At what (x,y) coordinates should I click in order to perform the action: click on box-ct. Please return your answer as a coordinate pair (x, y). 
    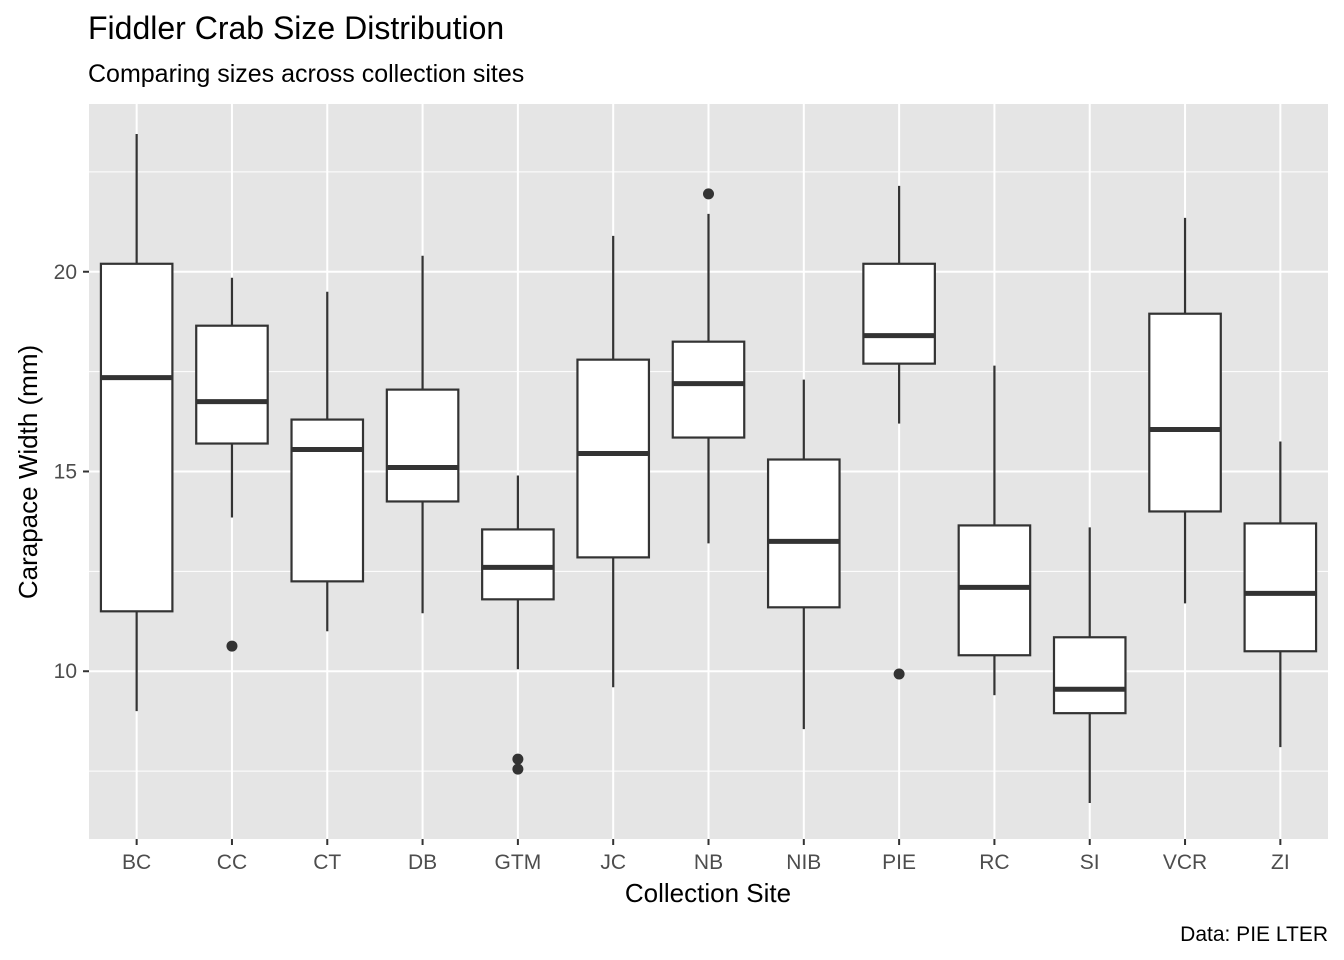
    Looking at the image, I should click on (327, 461).